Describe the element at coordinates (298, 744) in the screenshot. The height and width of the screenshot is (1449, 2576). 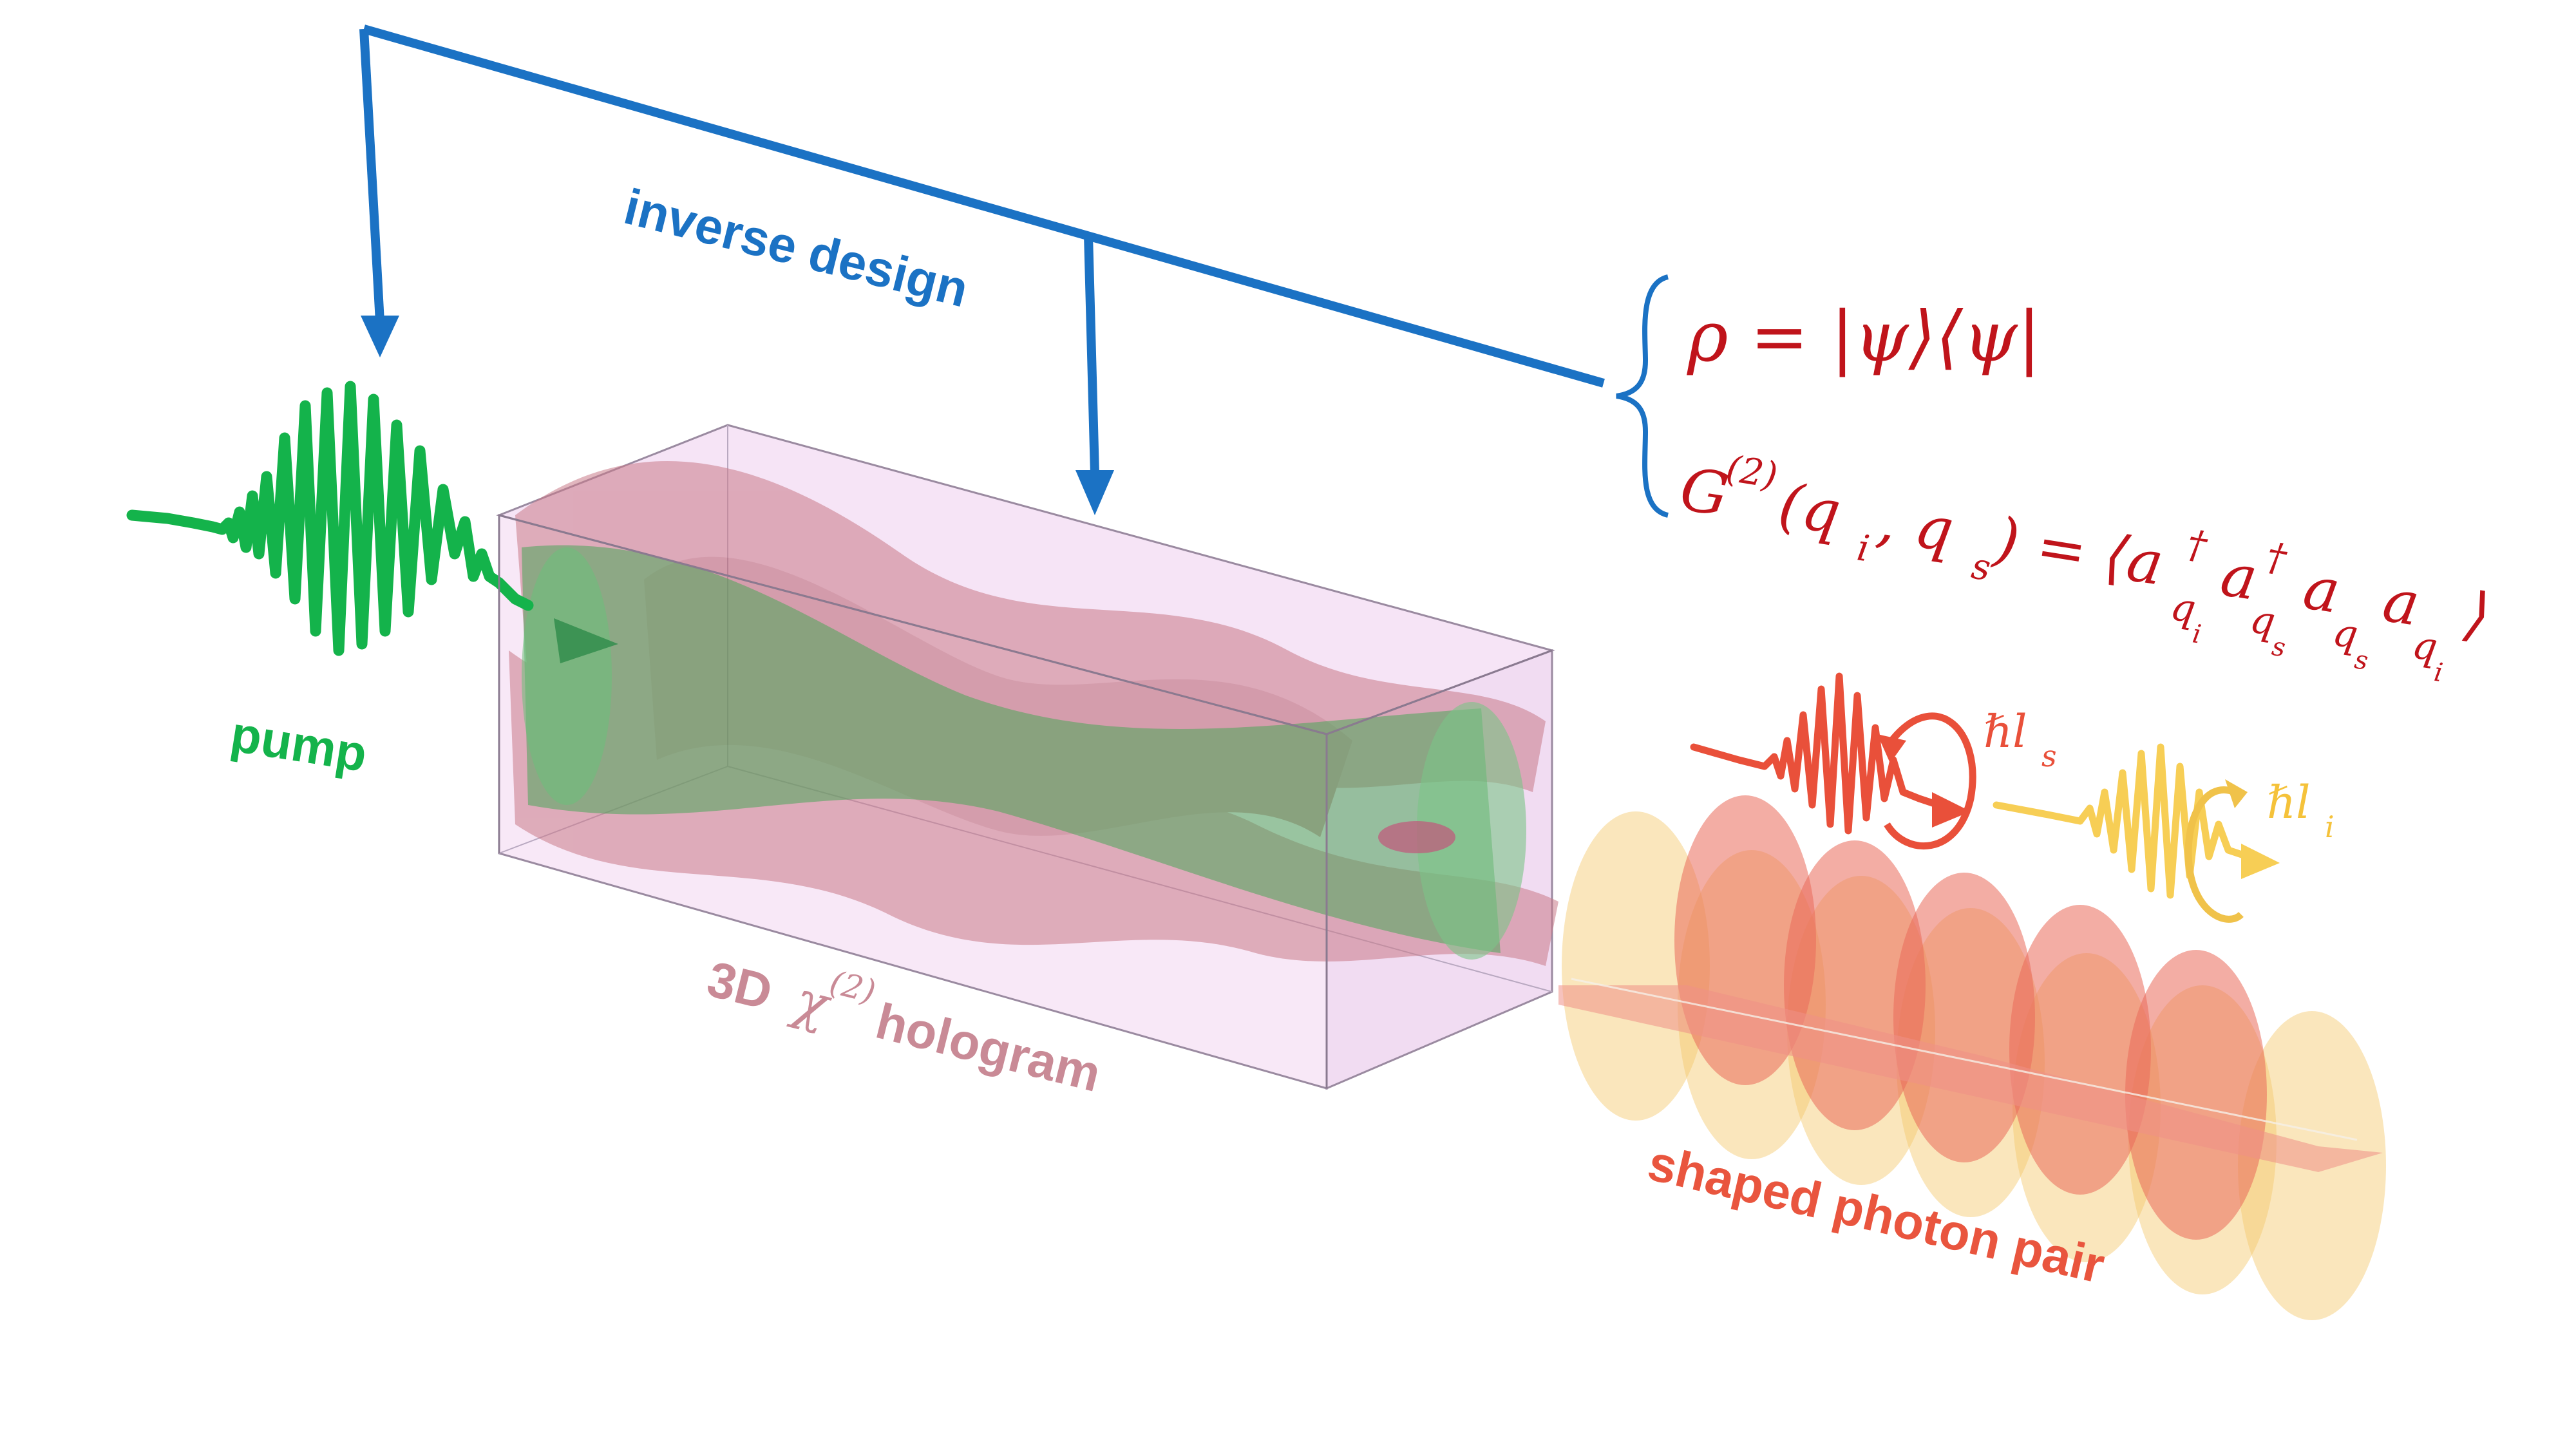
I see `pump-label: pump` at that location.